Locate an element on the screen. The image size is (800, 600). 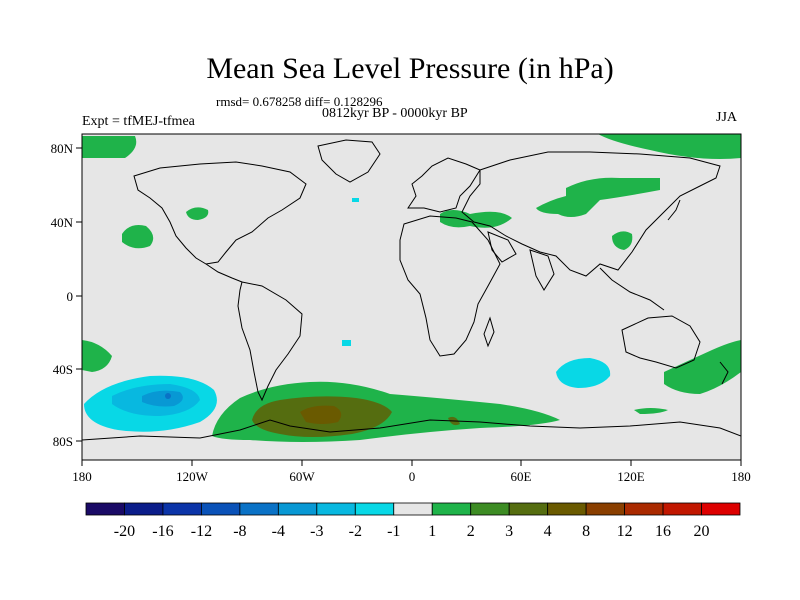
colorbar-label: 20 is located at coordinates (702, 531).